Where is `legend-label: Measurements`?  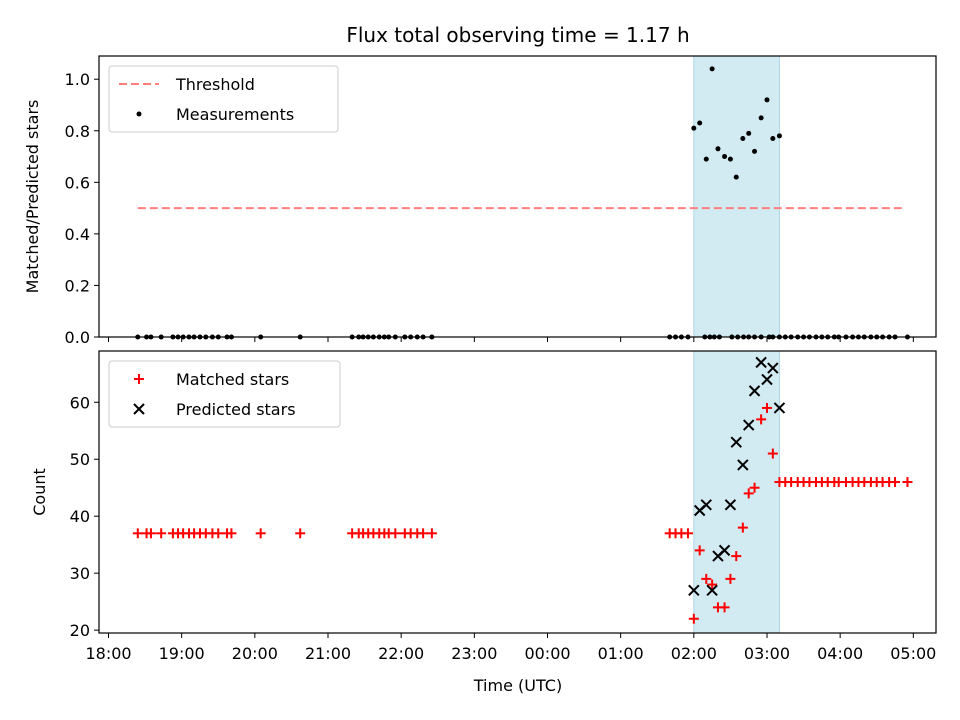
legend-label: Measurements is located at coordinates (235, 114).